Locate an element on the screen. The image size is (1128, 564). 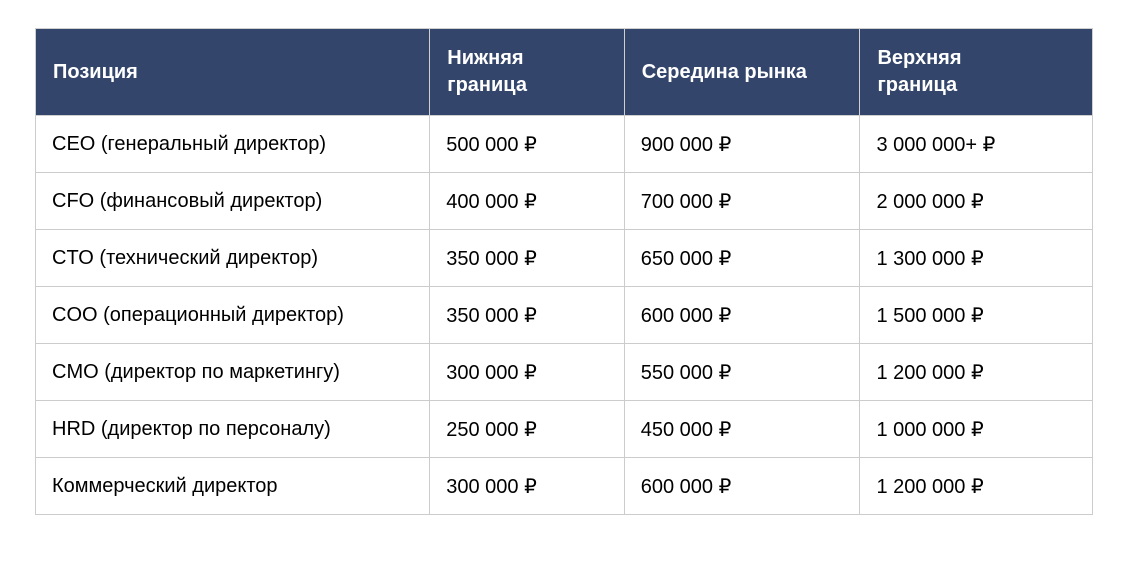
mid-market-cell: 900 000 ₽ is located at coordinates (742, 144).